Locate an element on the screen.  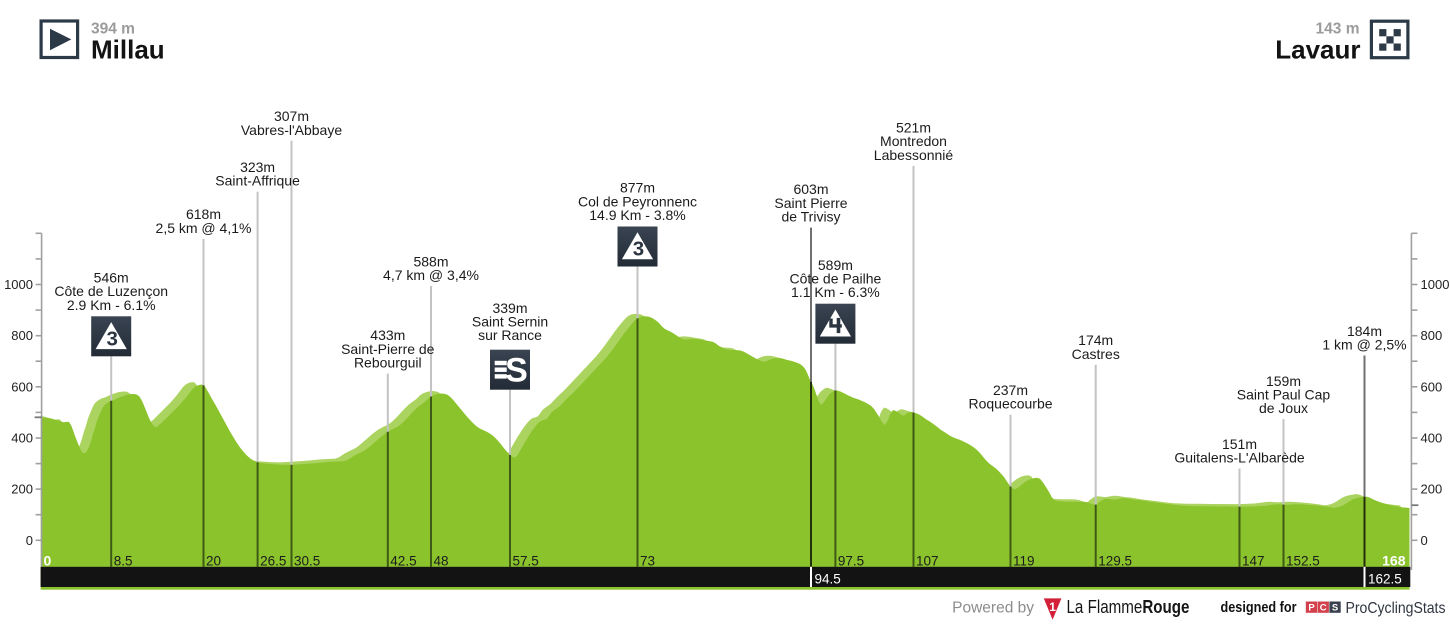
svg-text: 129.5 is located at coordinates (1115, 561).